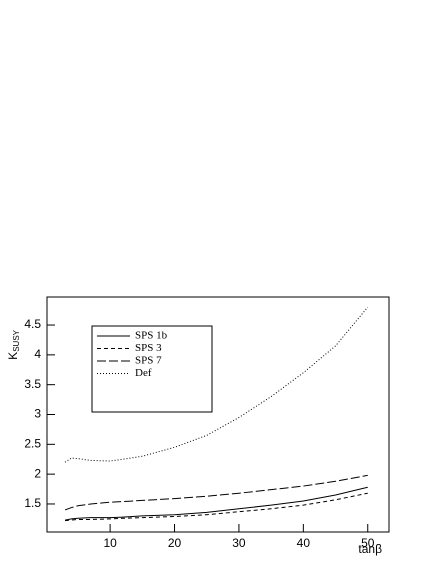 The image size is (436, 564). I want to click on y-tick-label: 2, so click(37, 473).